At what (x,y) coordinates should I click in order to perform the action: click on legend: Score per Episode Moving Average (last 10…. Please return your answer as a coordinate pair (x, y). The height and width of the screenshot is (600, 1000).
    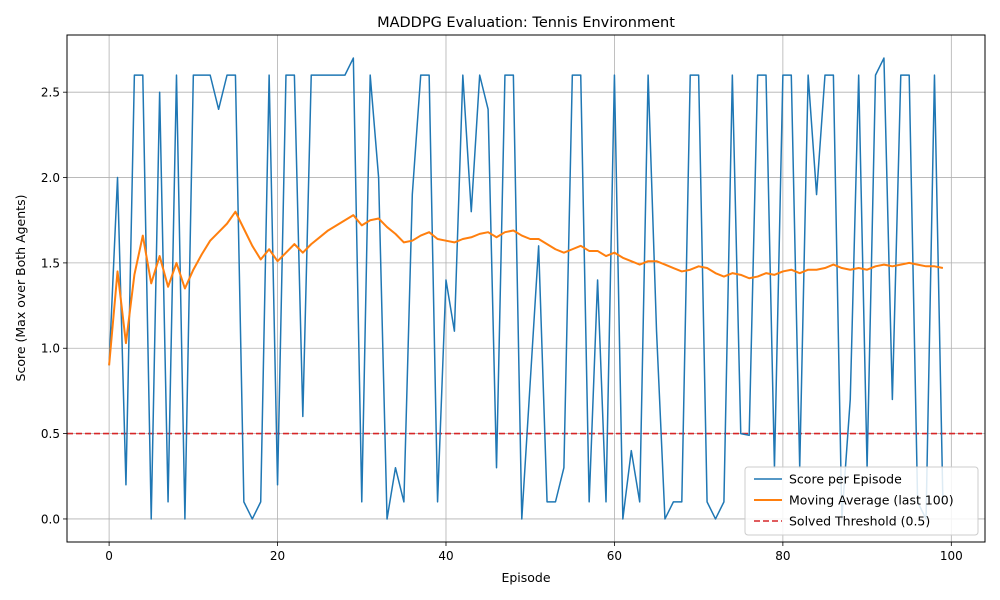
    Looking at the image, I should click on (861, 501).